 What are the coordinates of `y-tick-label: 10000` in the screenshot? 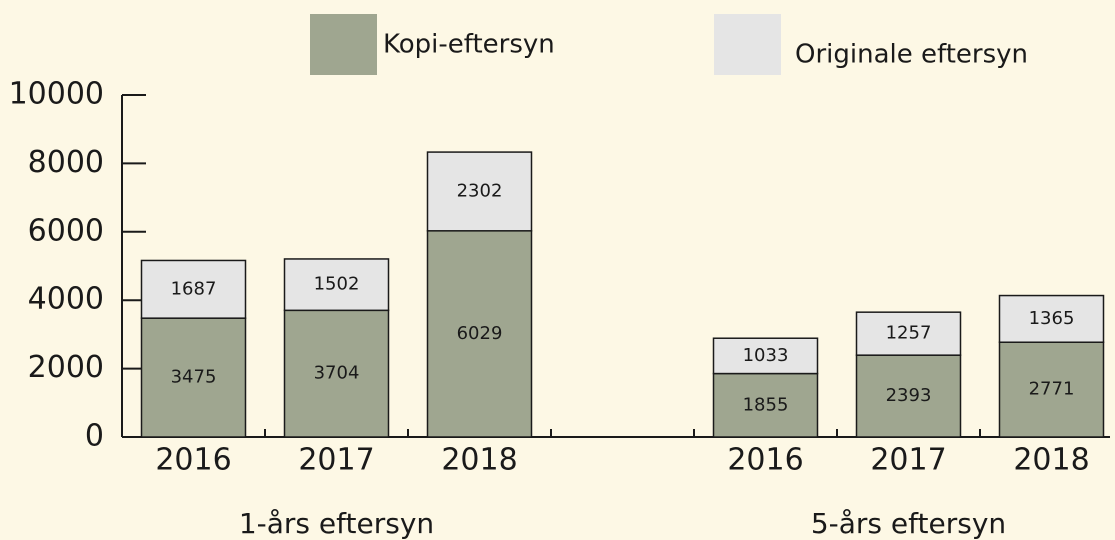 It's located at (56, 94).